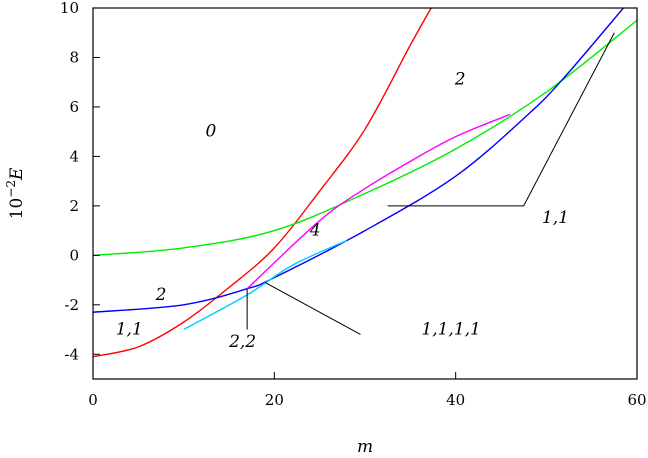  I want to click on y-tick-label: -2, so click(71, 305).